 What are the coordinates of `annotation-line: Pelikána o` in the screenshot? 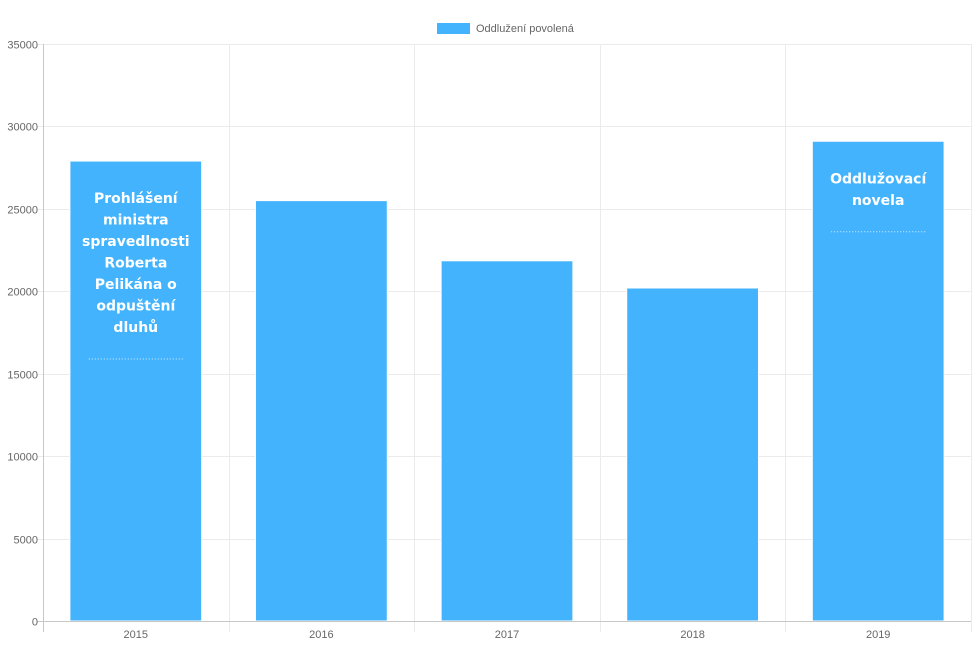 It's located at (136, 285).